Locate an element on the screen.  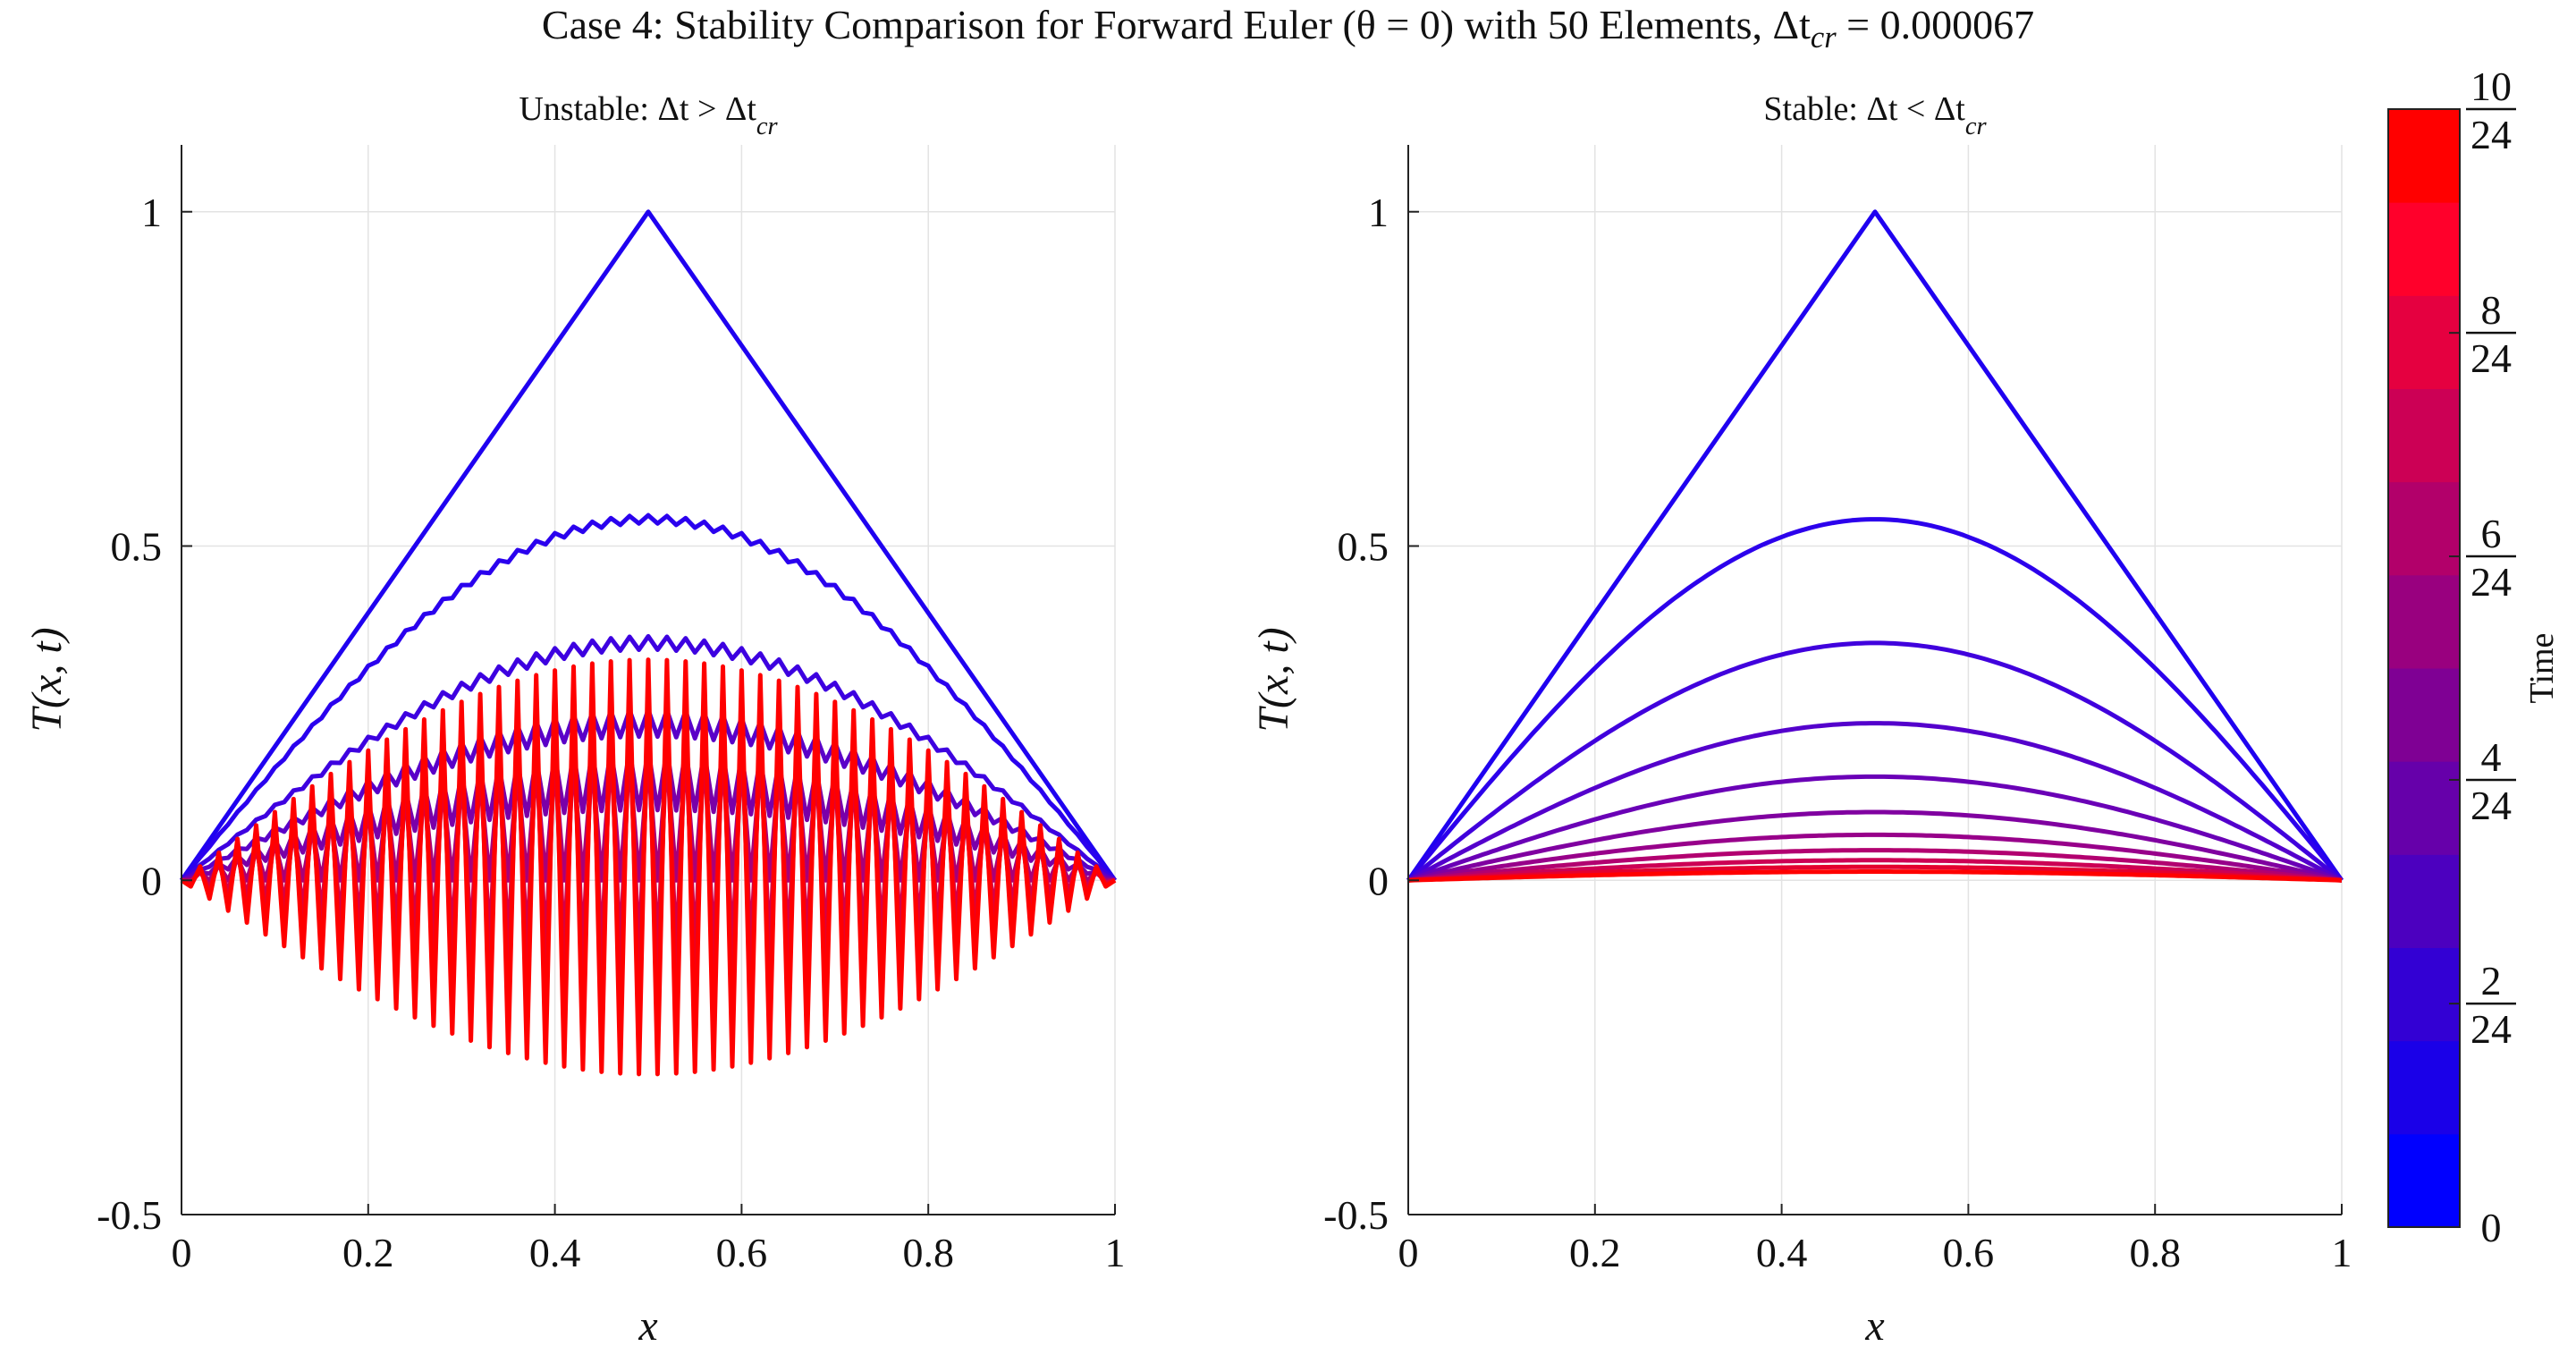
colorbar-tick-numerator: 8 is located at coordinates (2491, 310).